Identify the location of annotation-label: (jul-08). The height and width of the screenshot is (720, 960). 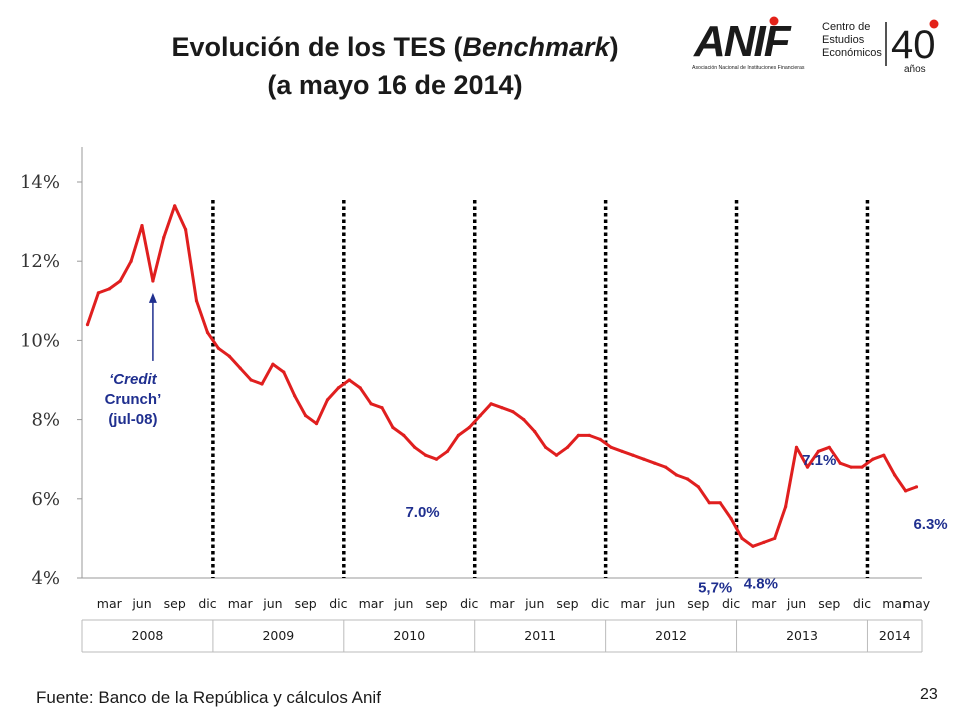
(132, 419).